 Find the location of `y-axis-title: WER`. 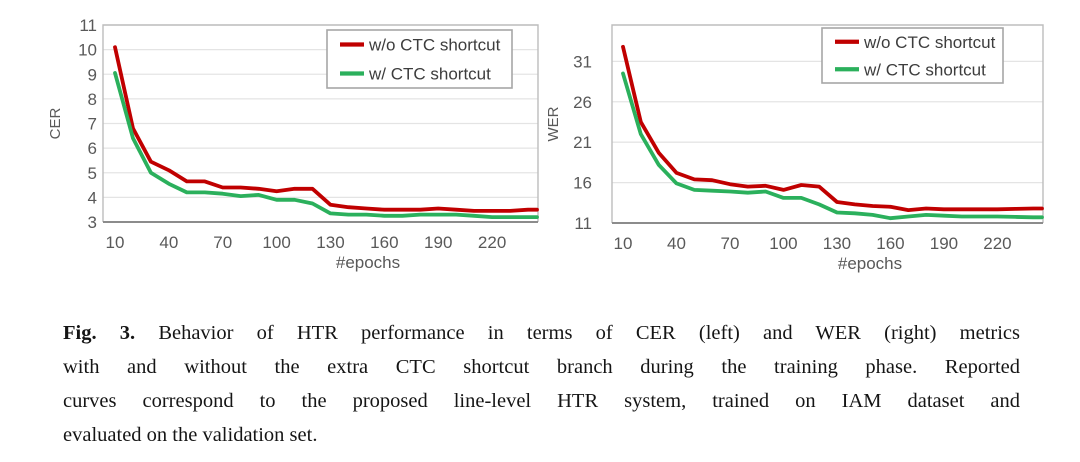

y-axis-title: WER is located at coordinates (553, 123).